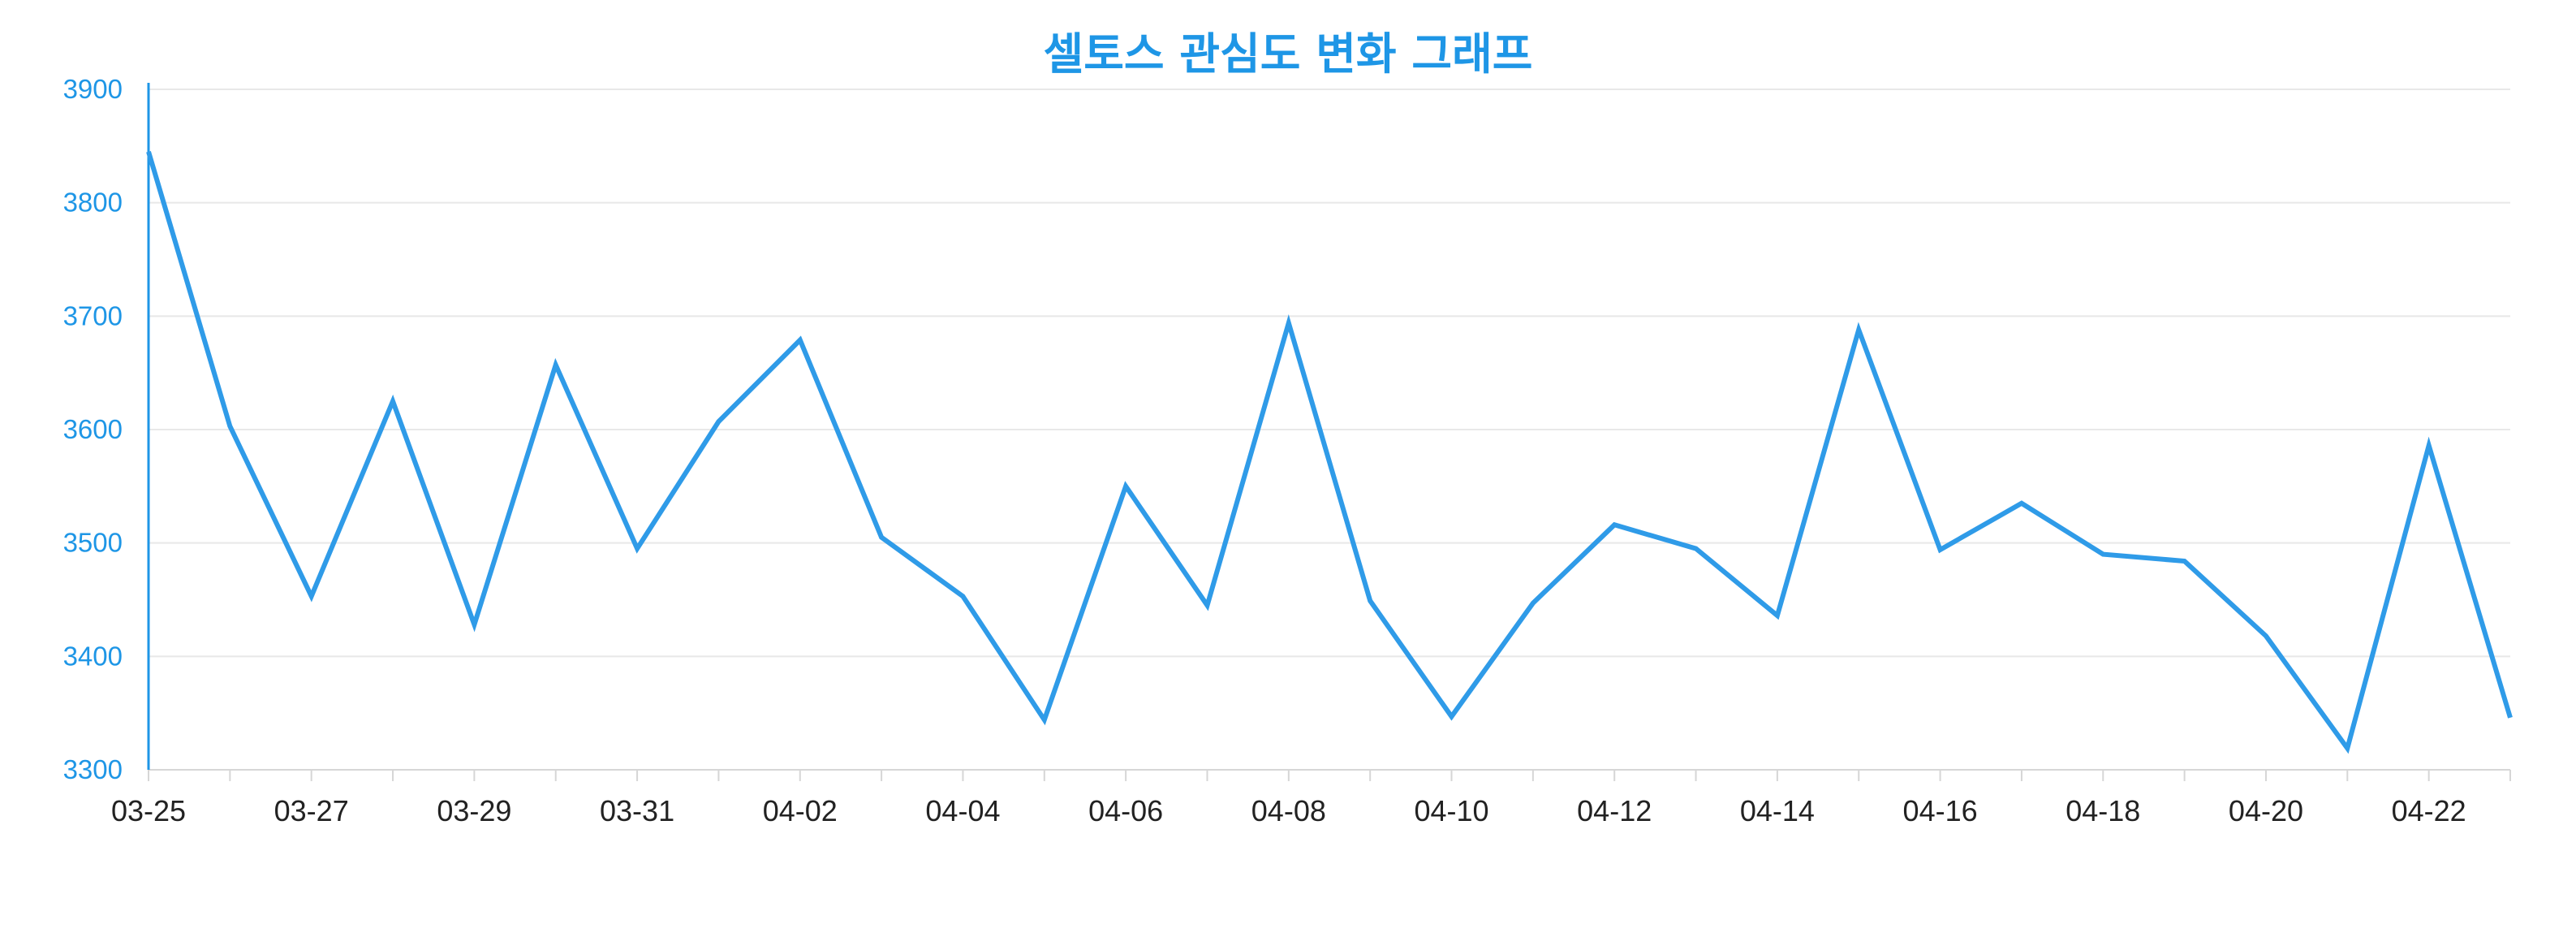 This screenshot has width=2576, height=933. Describe the element at coordinates (2429, 810) in the screenshot. I see `x-tick-label: 04-22` at that location.